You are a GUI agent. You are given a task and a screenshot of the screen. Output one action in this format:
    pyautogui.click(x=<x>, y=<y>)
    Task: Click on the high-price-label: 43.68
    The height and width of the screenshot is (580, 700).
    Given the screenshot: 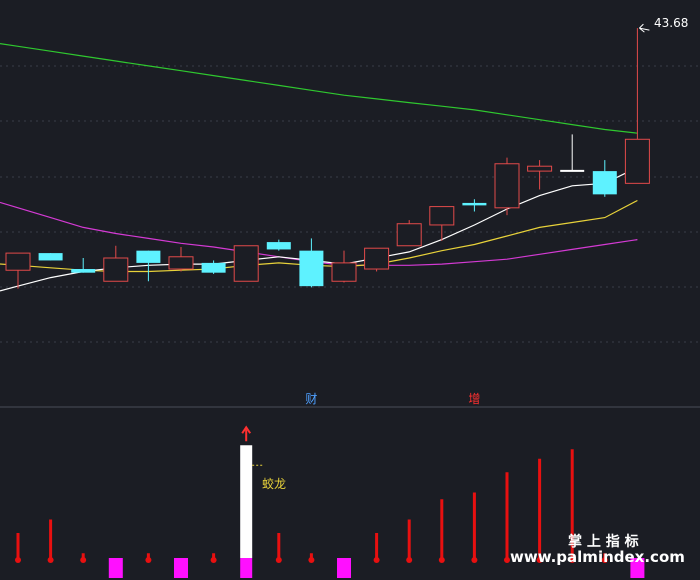 What is the action you would take?
    pyautogui.click(x=671, y=23)
    